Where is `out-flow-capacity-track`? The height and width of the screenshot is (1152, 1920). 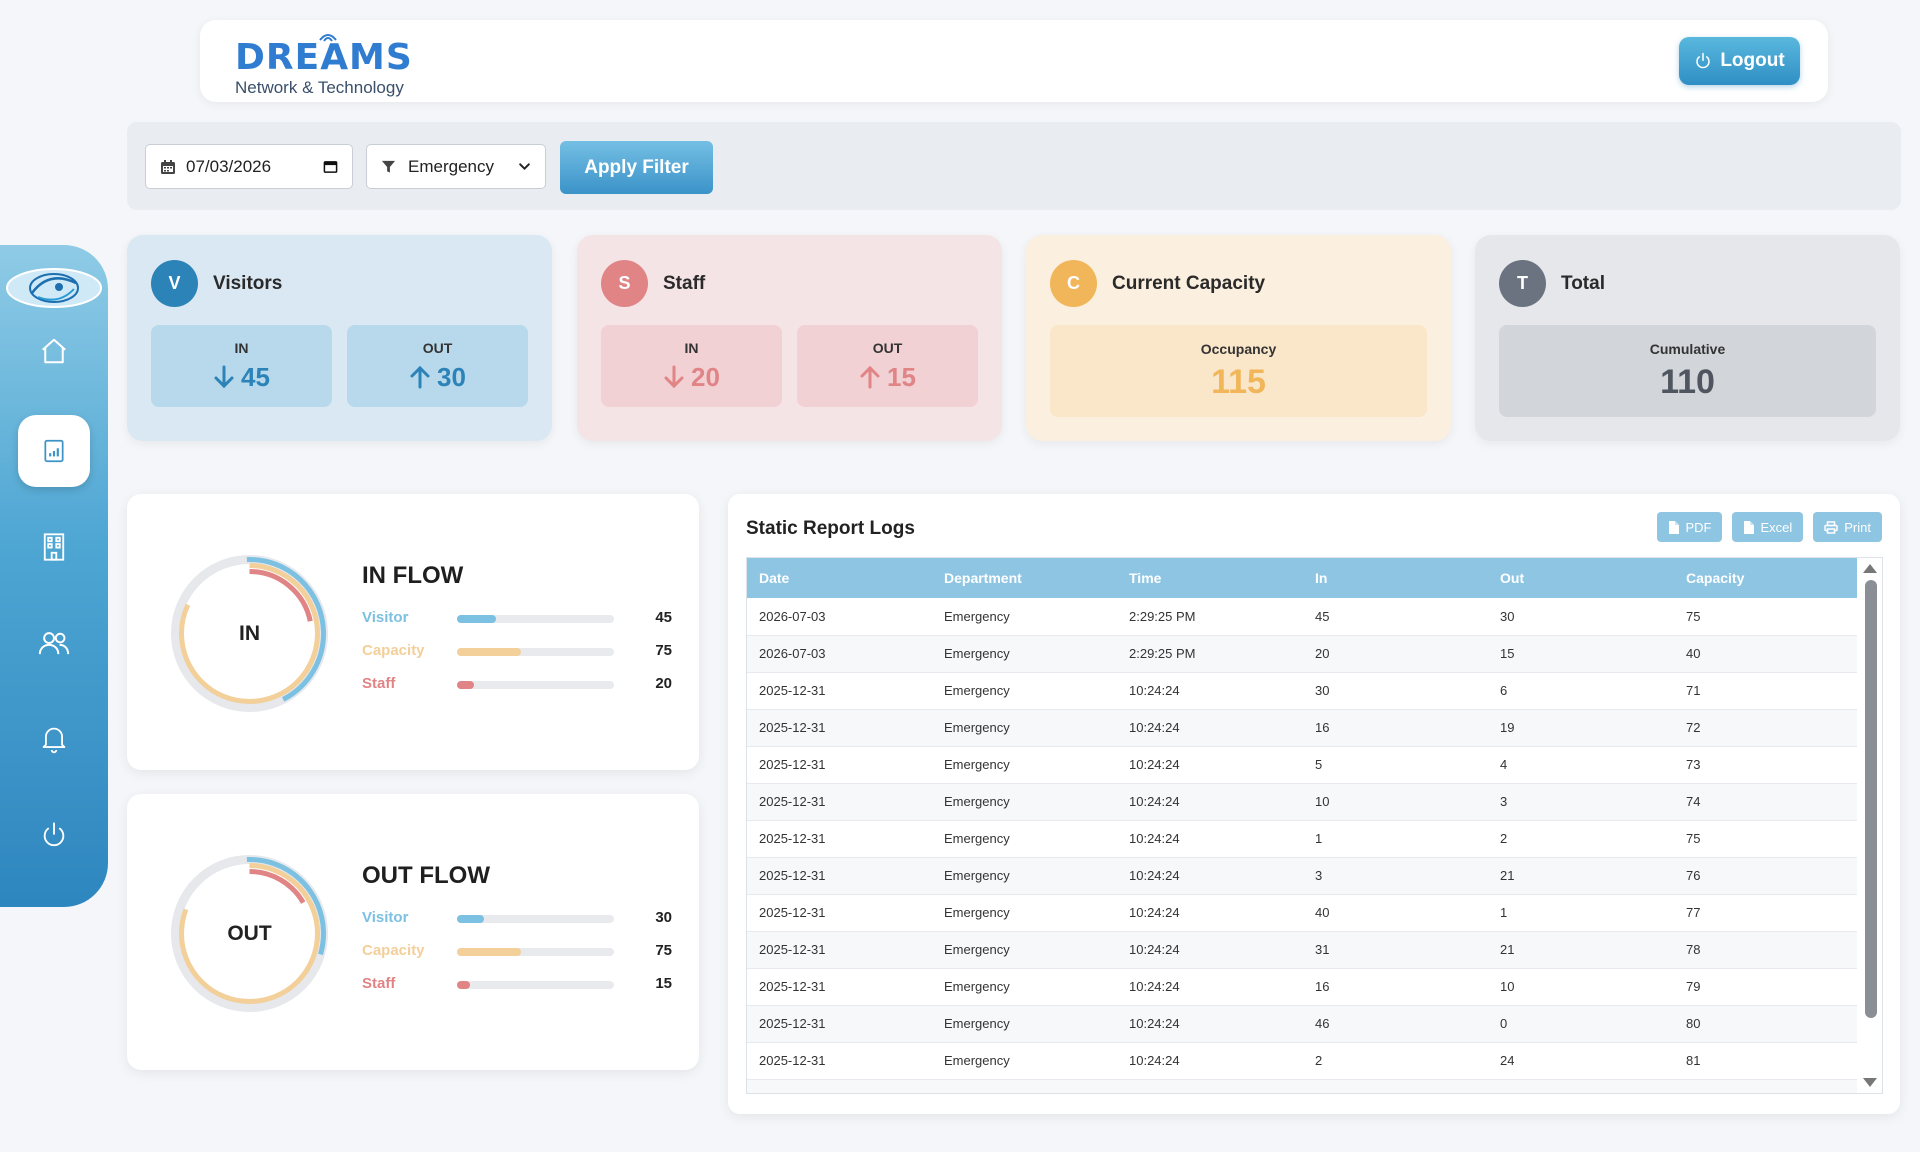
out-flow-capacity-track is located at coordinates (535, 952).